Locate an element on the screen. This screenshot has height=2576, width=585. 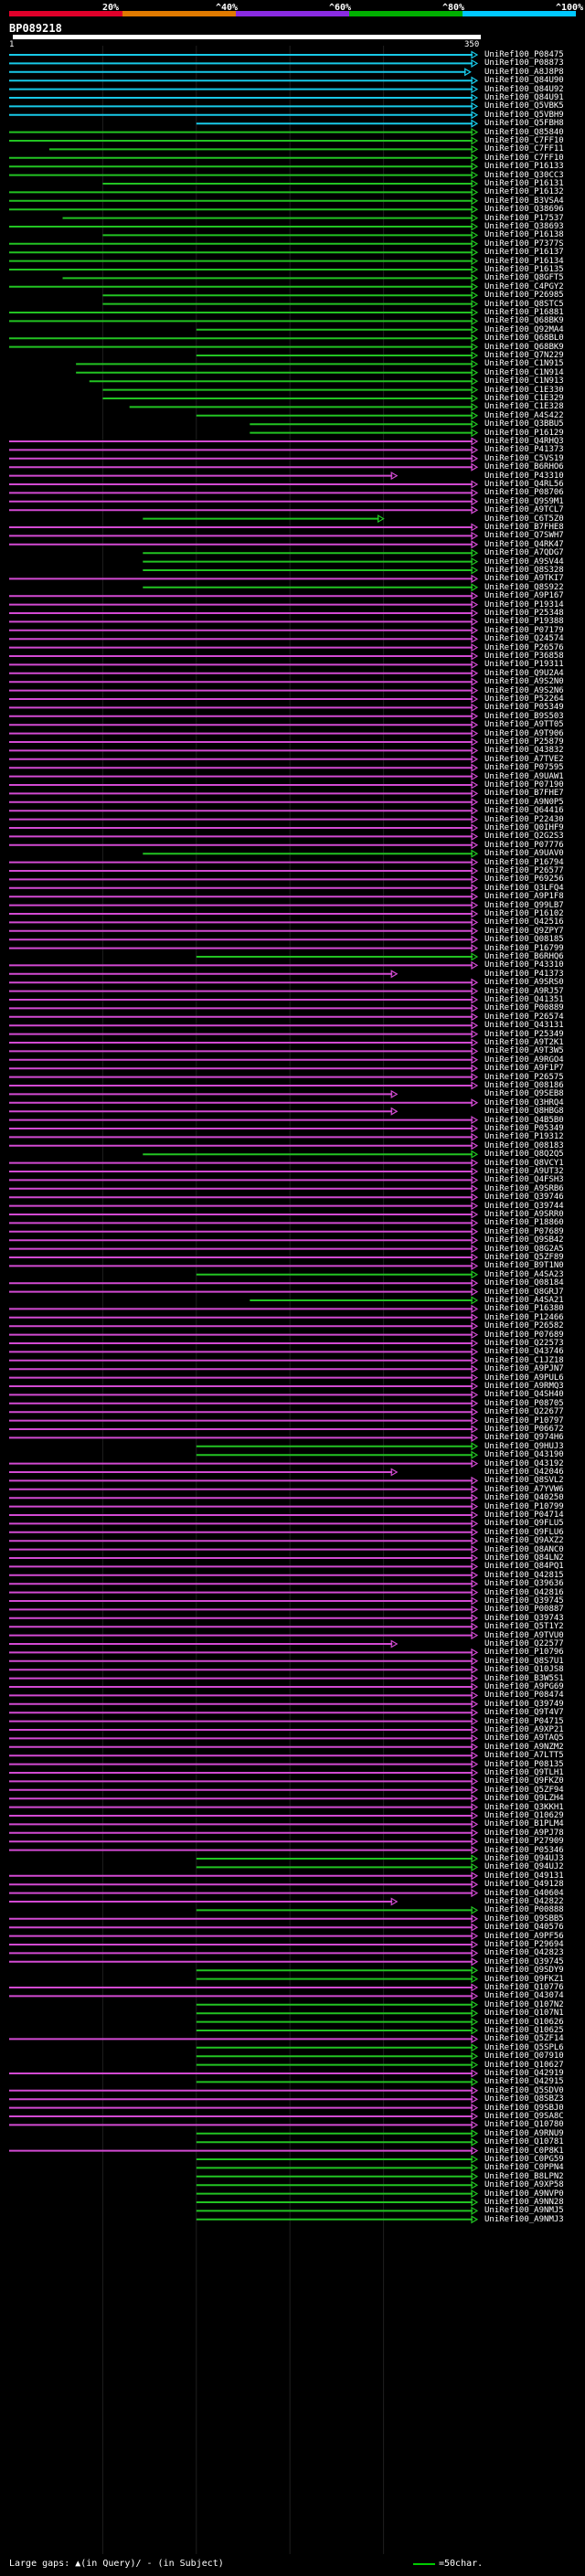
hit-label: UniRef100_Q84U90 is located at coordinates (524, 81).